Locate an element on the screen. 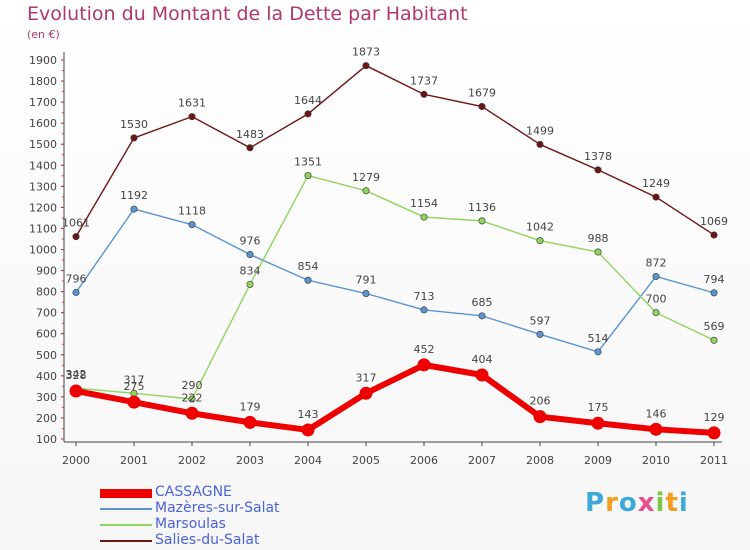 The height and width of the screenshot is (550, 750). y-tick-label: 600 is located at coordinates (46, 334).